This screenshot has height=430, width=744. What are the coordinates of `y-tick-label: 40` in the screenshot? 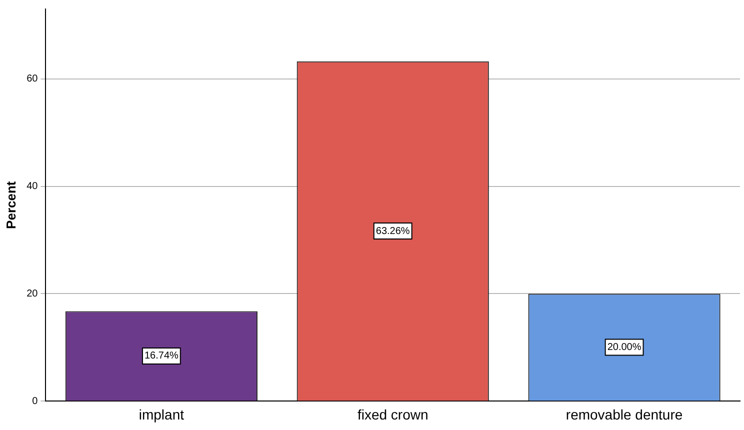 It's located at (32, 186).